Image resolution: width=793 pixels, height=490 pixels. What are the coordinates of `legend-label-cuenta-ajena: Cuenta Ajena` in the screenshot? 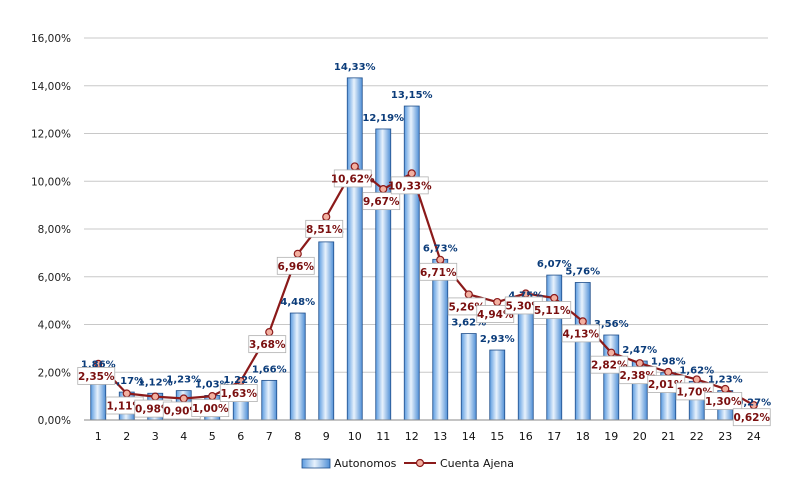 It's located at (477, 463).